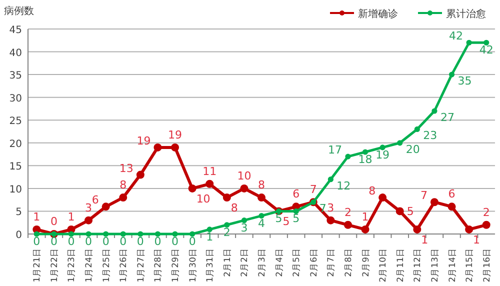  I want to click on data-label: 27, so click(447, 117).